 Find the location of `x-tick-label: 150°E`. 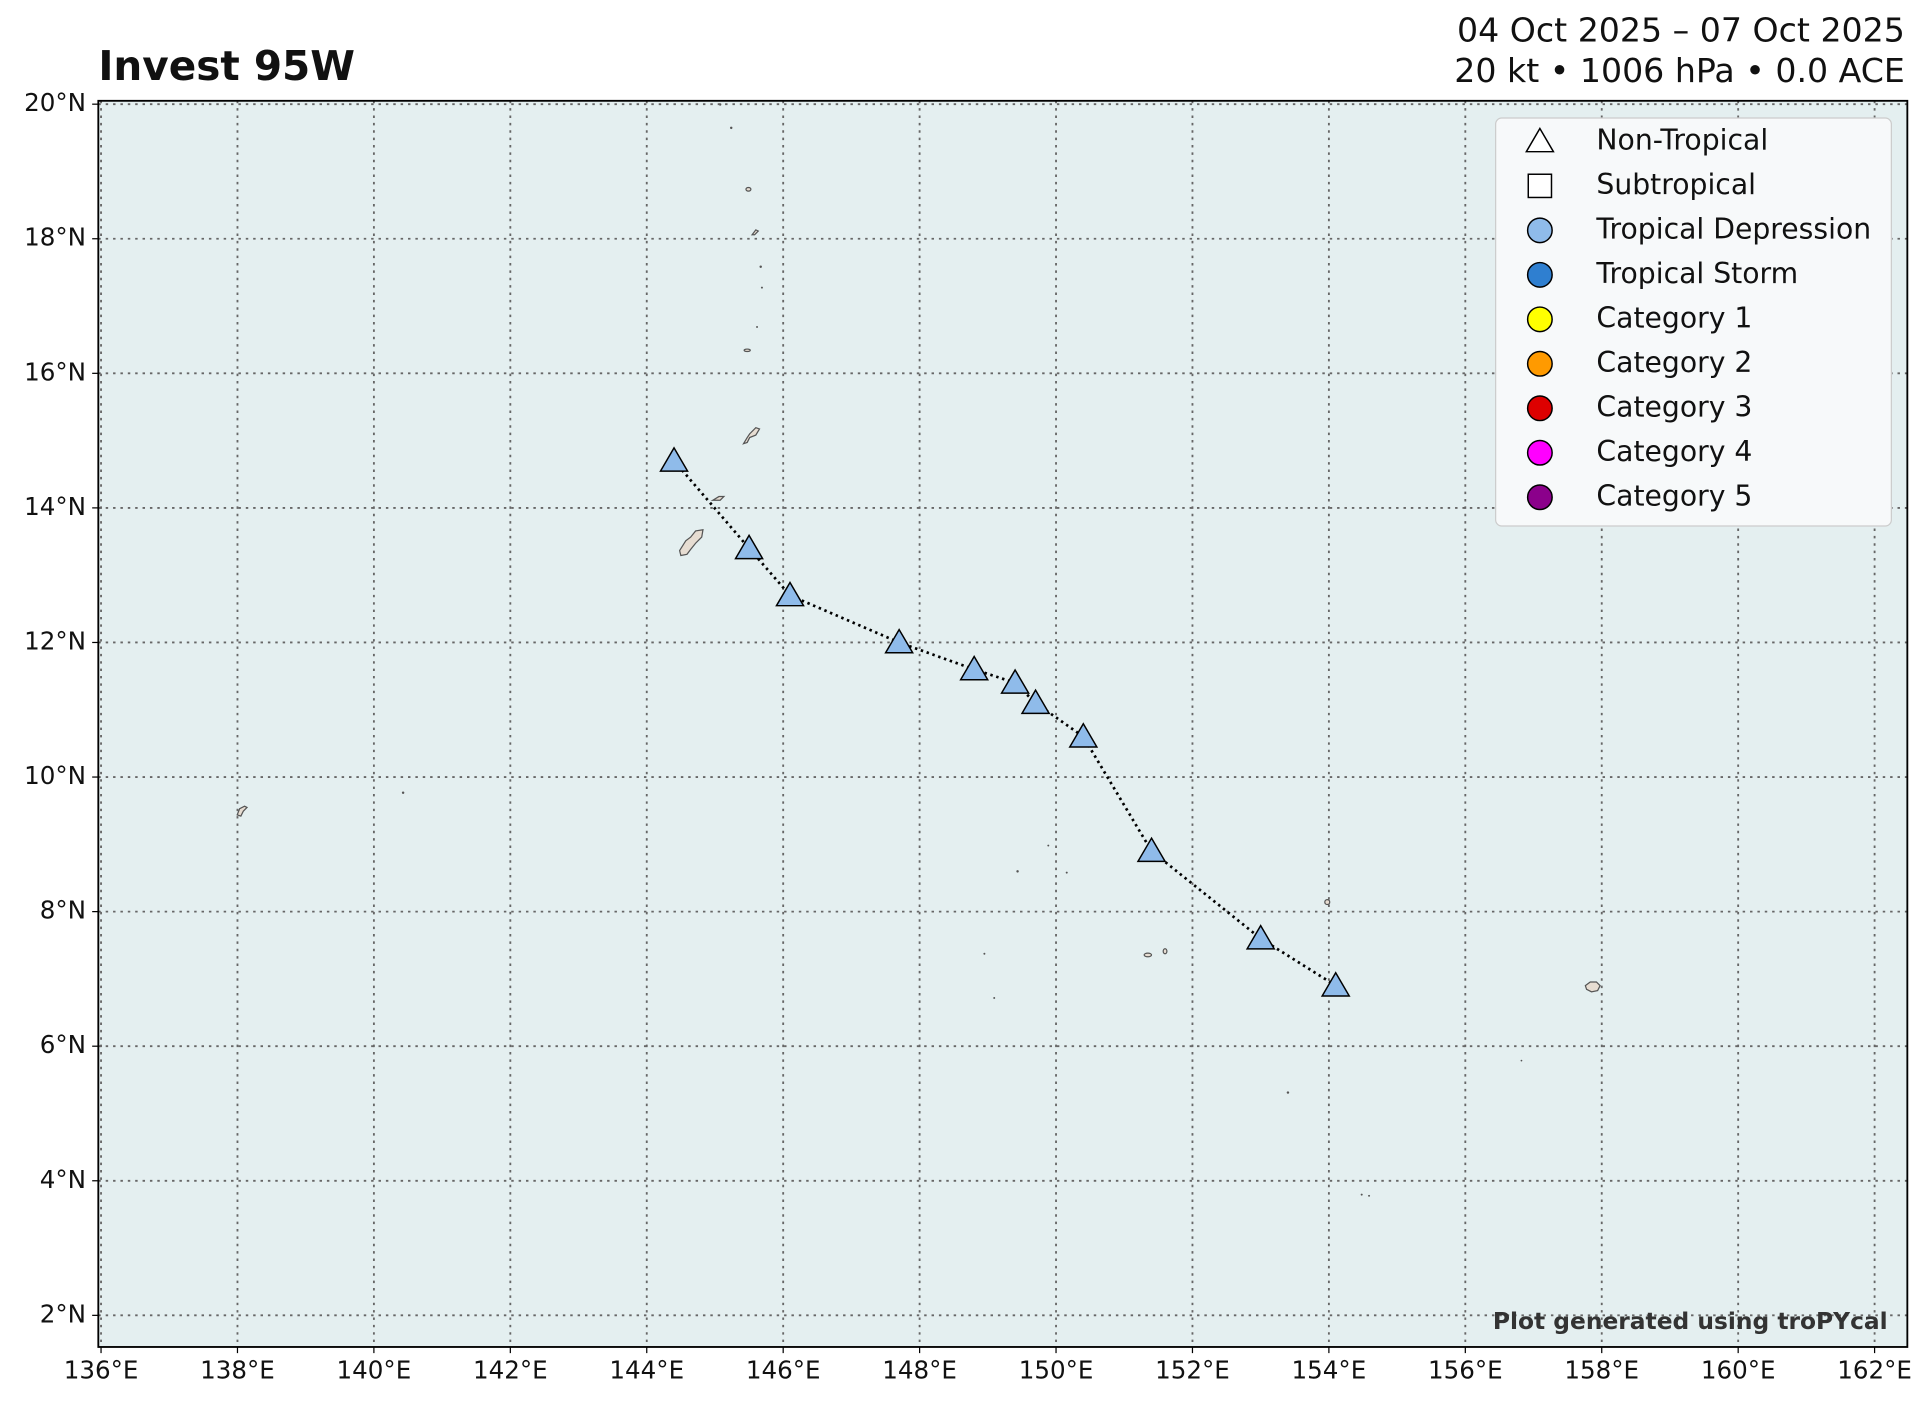

x-tick-label: 150°E is located at coordinates (1056, 1370).